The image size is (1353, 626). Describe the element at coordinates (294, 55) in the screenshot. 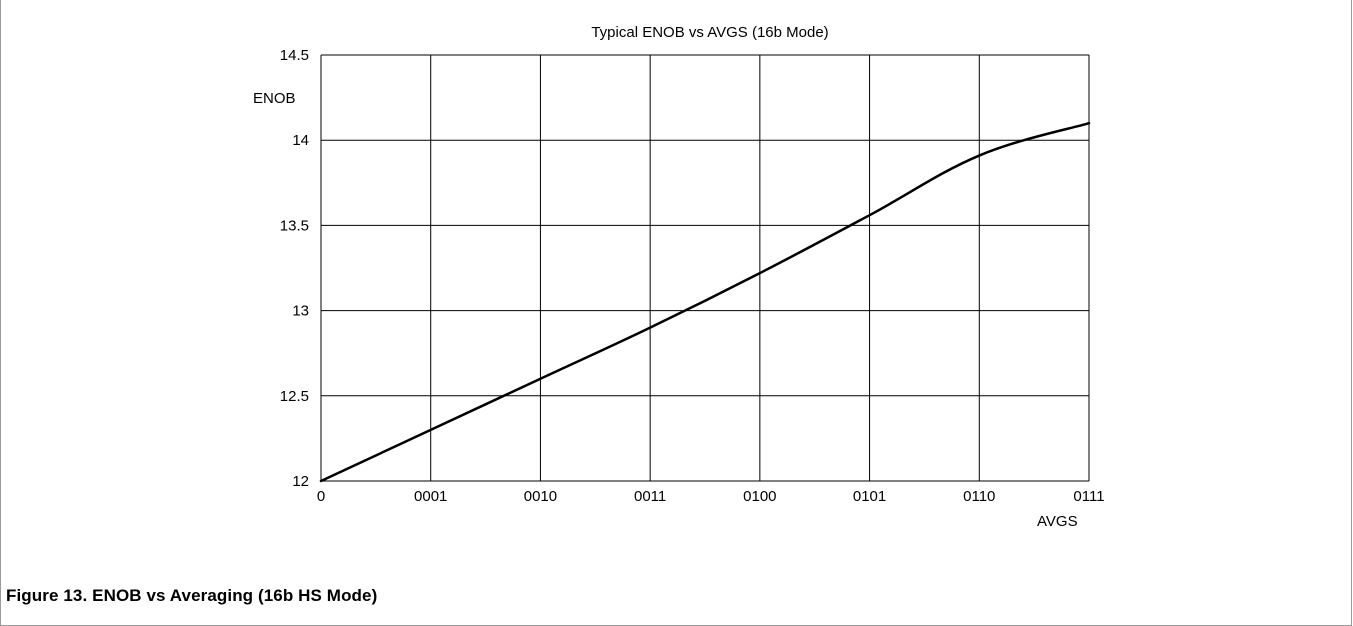

I see `y-tick-label: 14.5` at that location.